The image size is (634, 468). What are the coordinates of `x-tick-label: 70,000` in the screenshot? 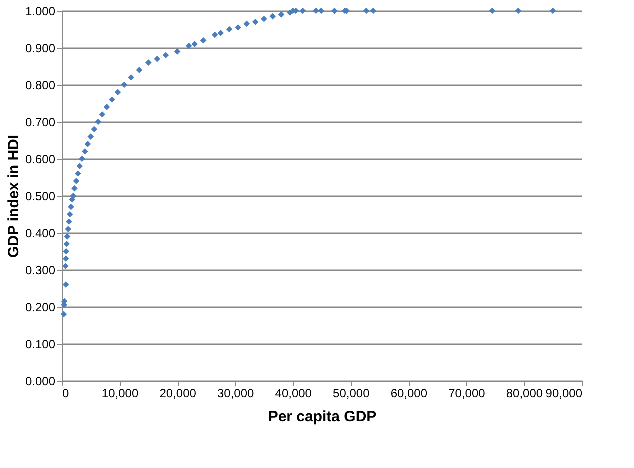 It's located at (467, 393).